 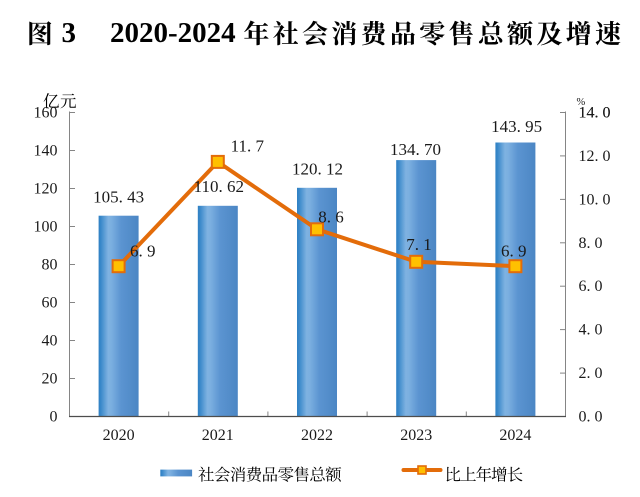 What do you see at coordinates (591, 286) in the screenshot?
I see `svg-text: 6. 0` at bounding box center [591, 286].